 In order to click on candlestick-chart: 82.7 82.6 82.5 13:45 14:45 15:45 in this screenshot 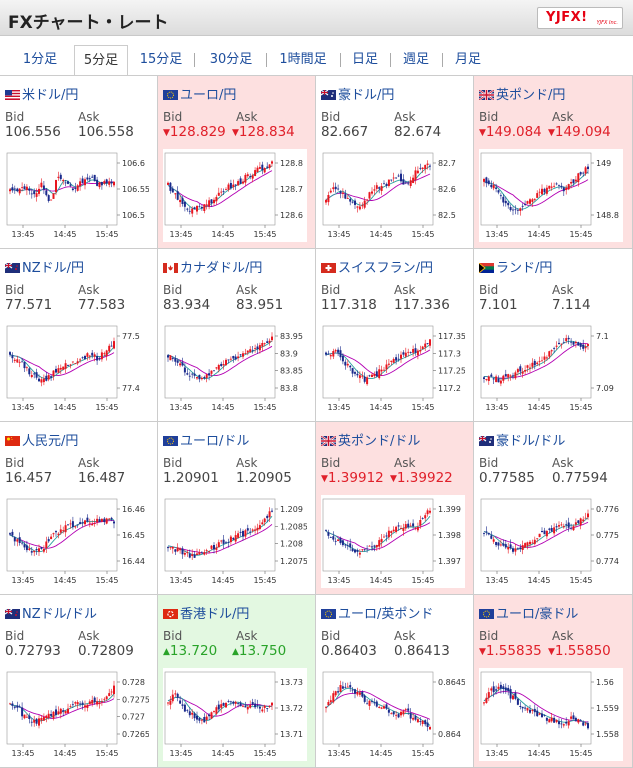, I will do `click(393, 195)`.